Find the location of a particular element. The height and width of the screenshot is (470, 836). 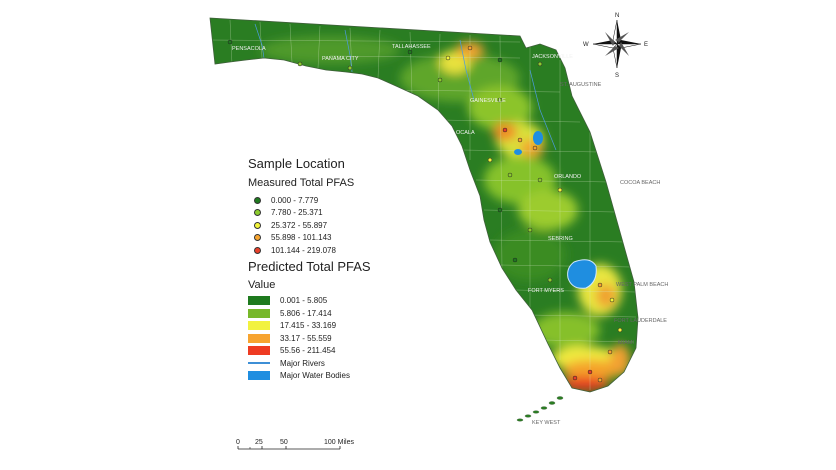

predicted-class: 17.415 - 33.169 is located at coordinates (309, 326).